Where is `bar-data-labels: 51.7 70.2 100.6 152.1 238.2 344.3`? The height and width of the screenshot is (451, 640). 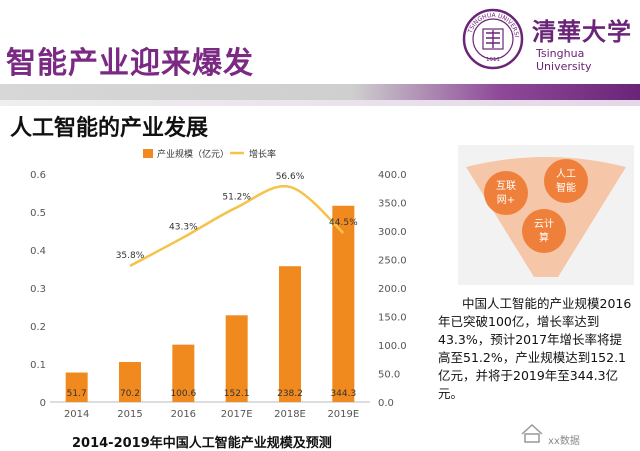
bar-data-labels: 51.7 70.2 100.6 152.1 238.2 344.3 is located at coordinates (212, 394).